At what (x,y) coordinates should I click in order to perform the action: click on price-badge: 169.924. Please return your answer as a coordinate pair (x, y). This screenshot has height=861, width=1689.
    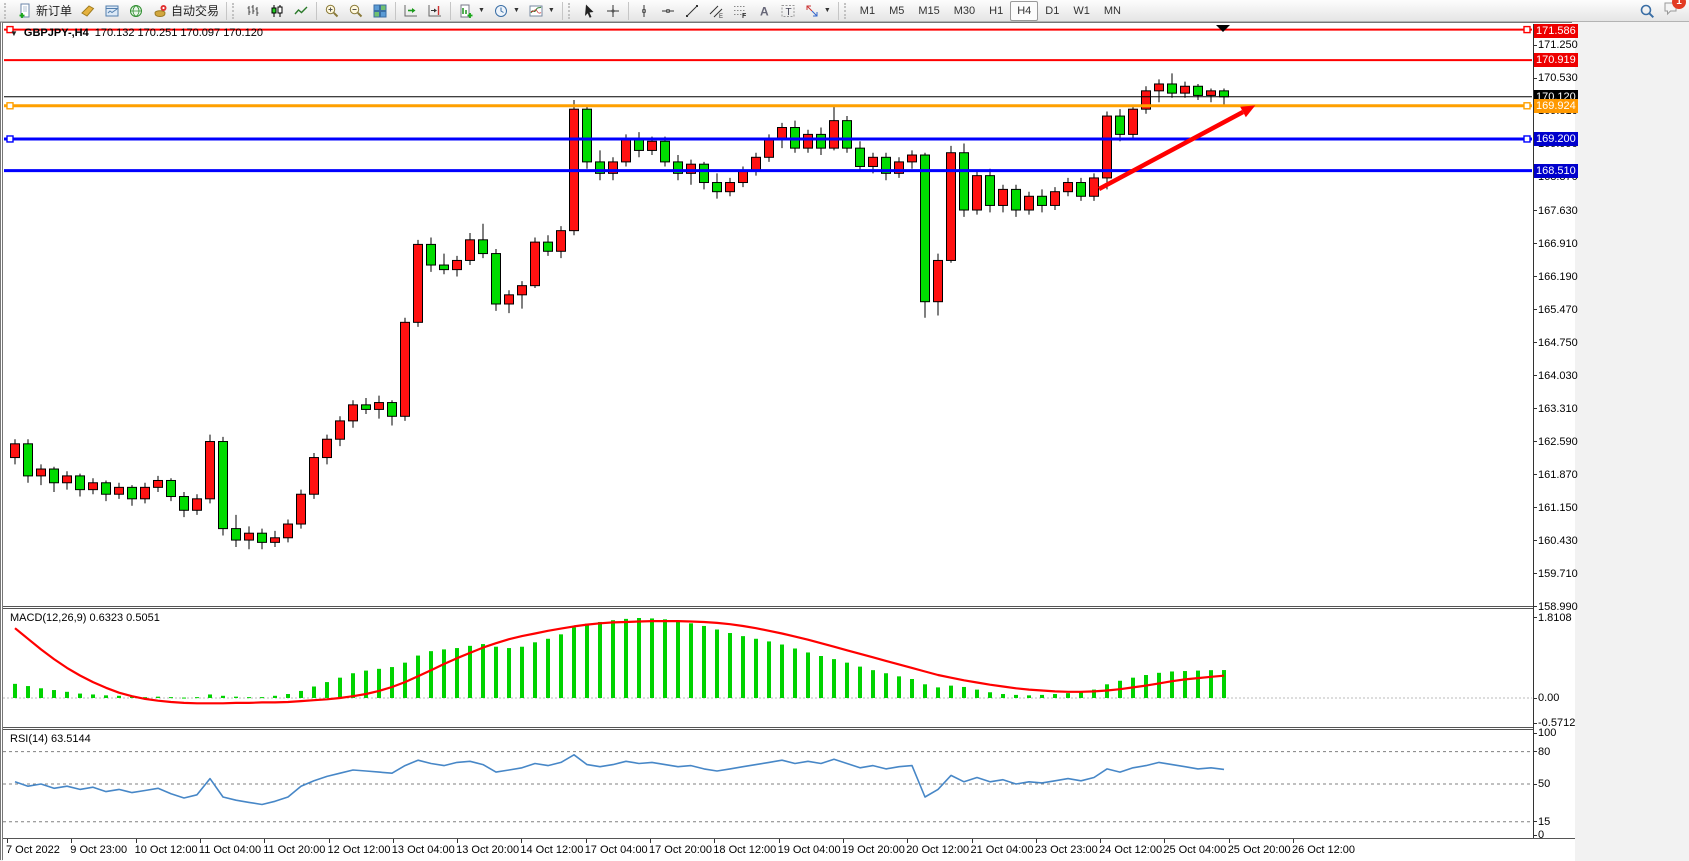
    Looking at the image, I should click on (1556, 105).